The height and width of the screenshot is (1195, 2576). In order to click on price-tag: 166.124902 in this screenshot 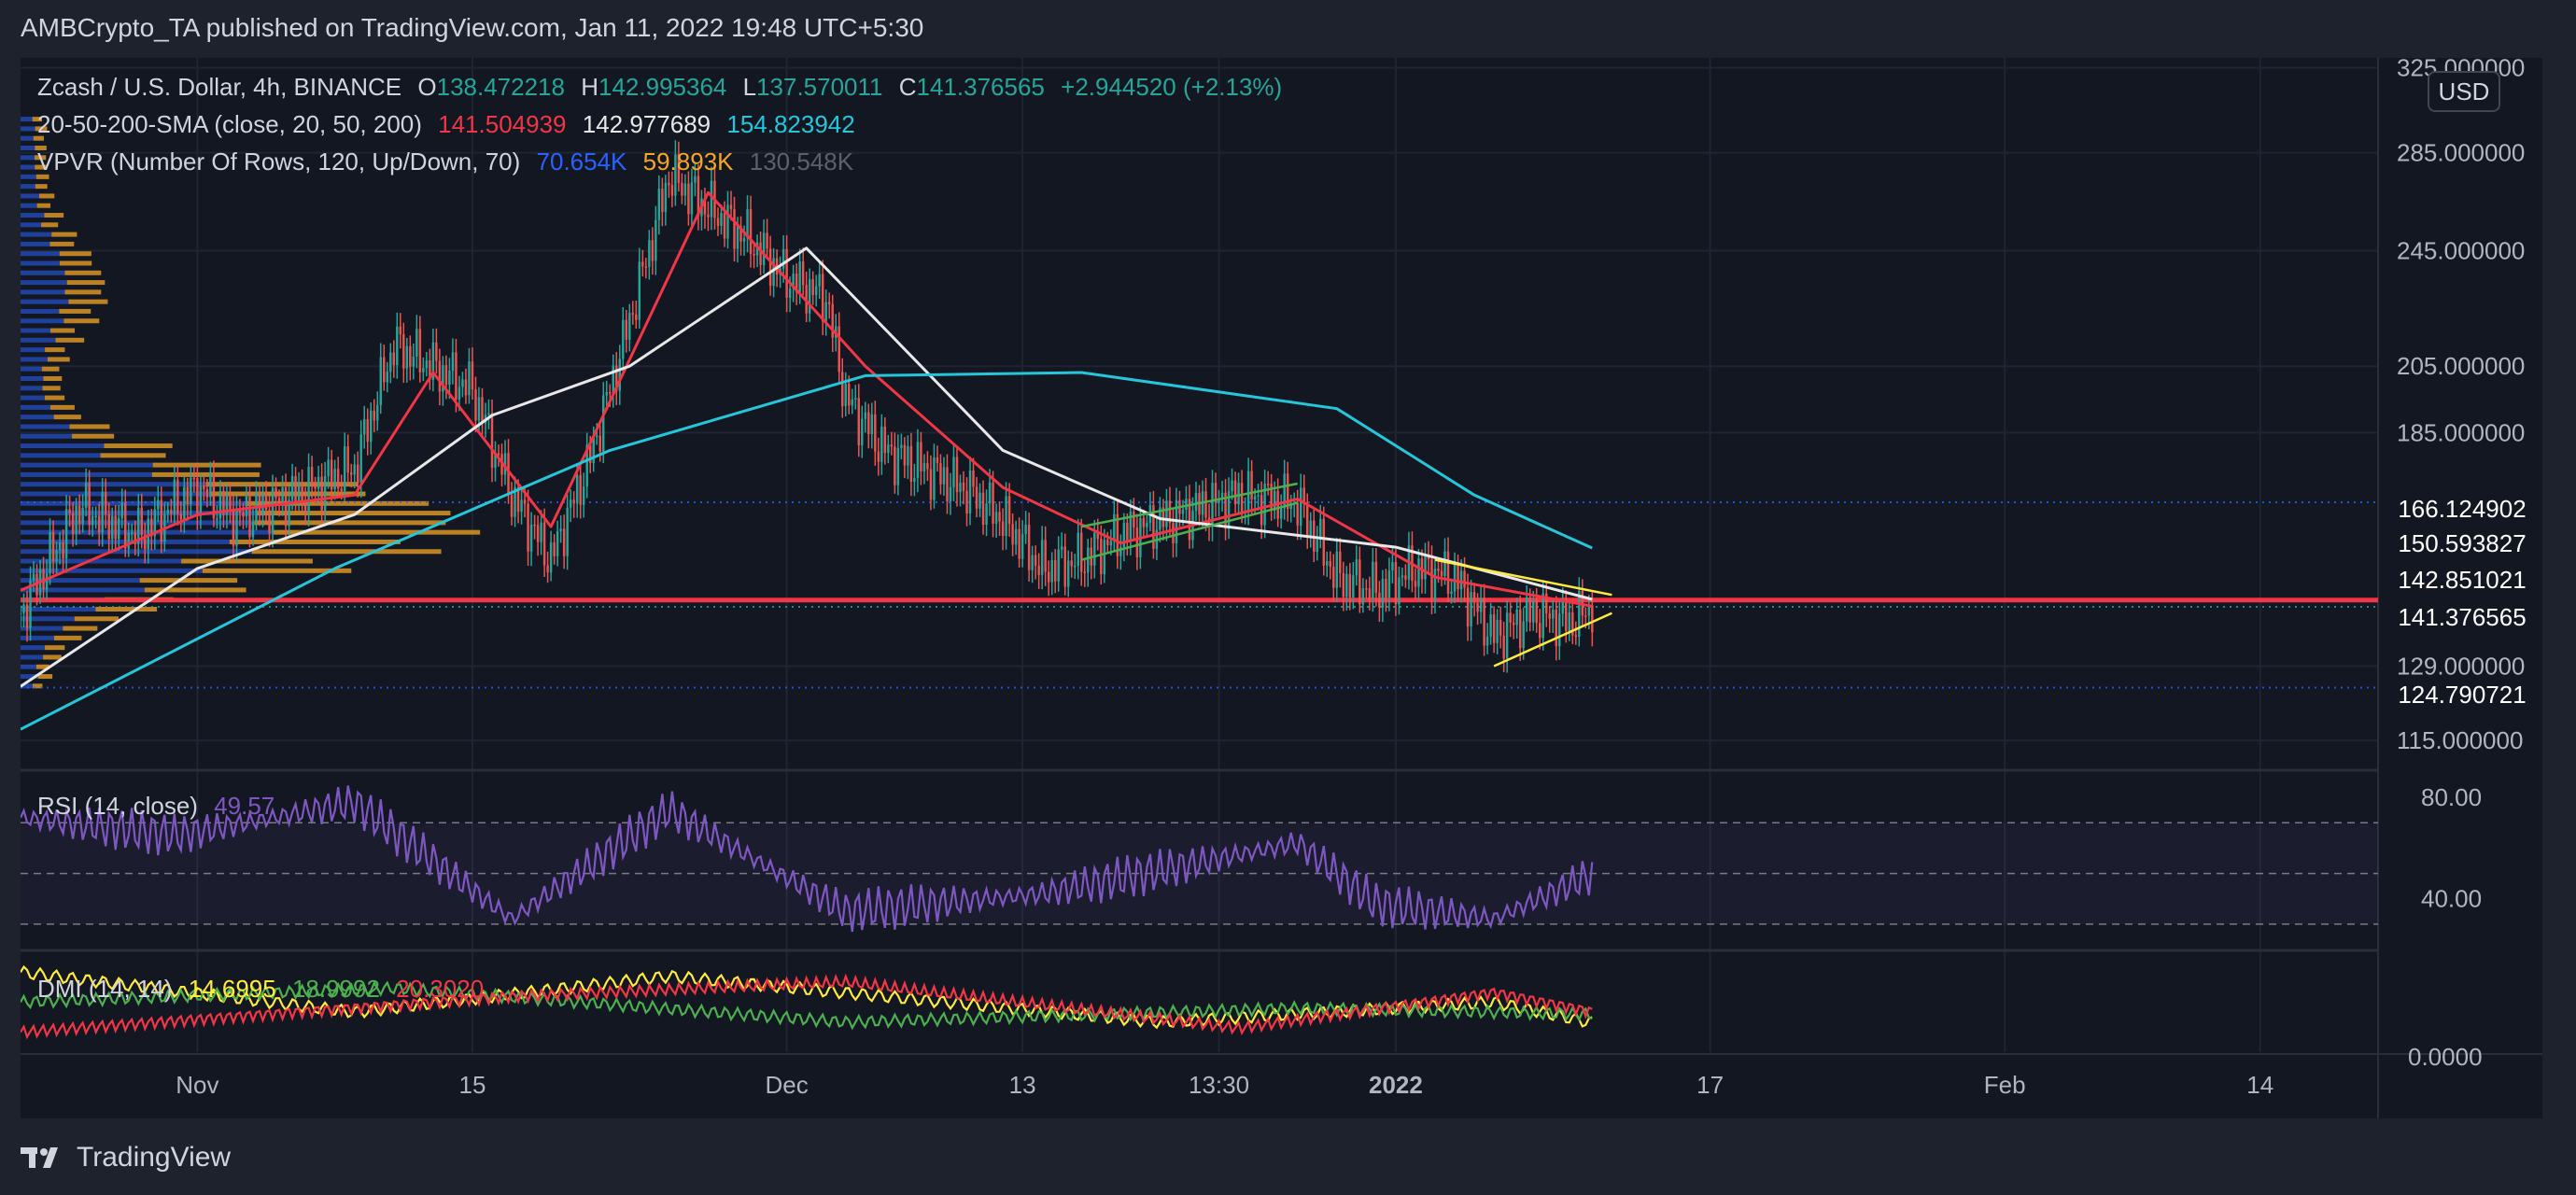, I will do `click(2462, 508)`.